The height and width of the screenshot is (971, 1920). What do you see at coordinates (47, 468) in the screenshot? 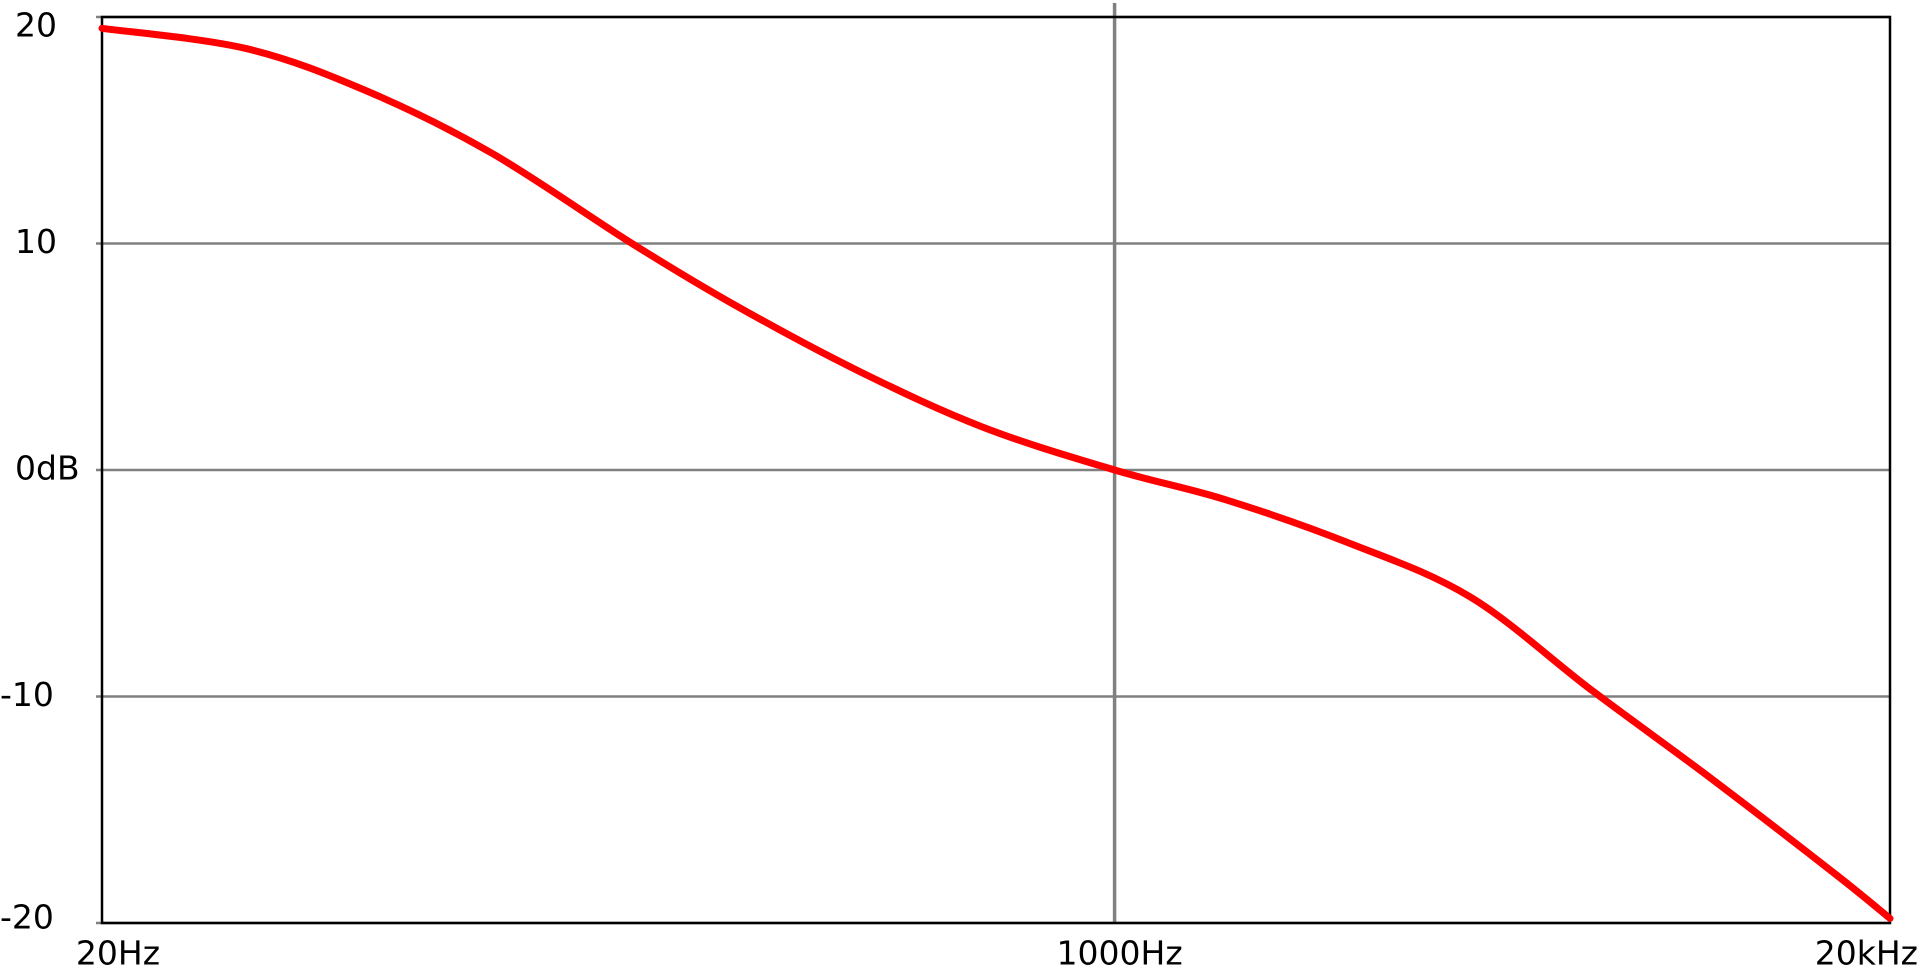
I see `y-tick-label: 0dB` at bounding box center [47, 468].